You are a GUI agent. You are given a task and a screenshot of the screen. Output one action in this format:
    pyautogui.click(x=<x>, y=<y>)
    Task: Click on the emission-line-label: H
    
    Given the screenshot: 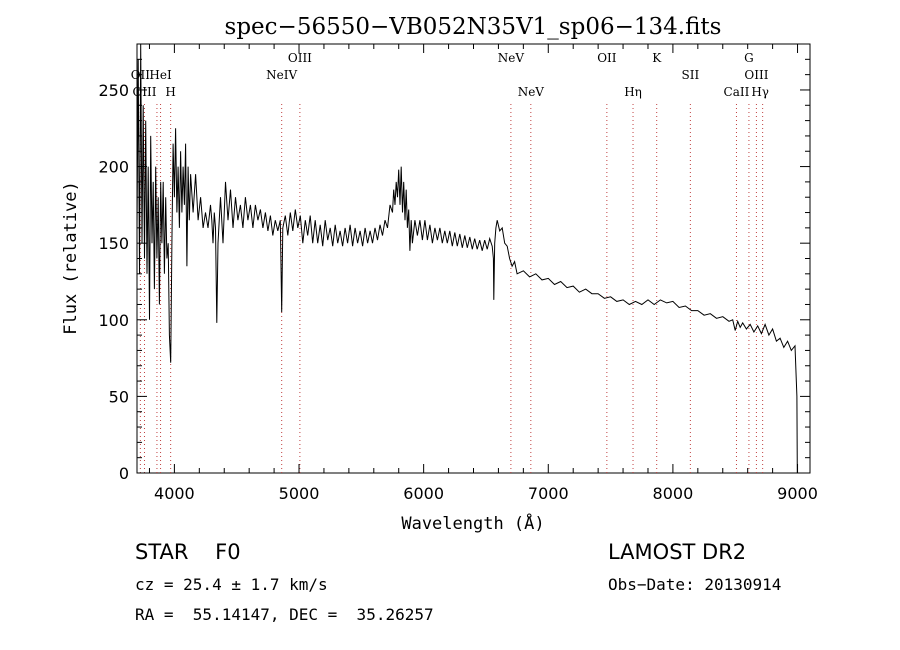 What is the action you would take?
    pyautogui.click(x=170, y=92)
    